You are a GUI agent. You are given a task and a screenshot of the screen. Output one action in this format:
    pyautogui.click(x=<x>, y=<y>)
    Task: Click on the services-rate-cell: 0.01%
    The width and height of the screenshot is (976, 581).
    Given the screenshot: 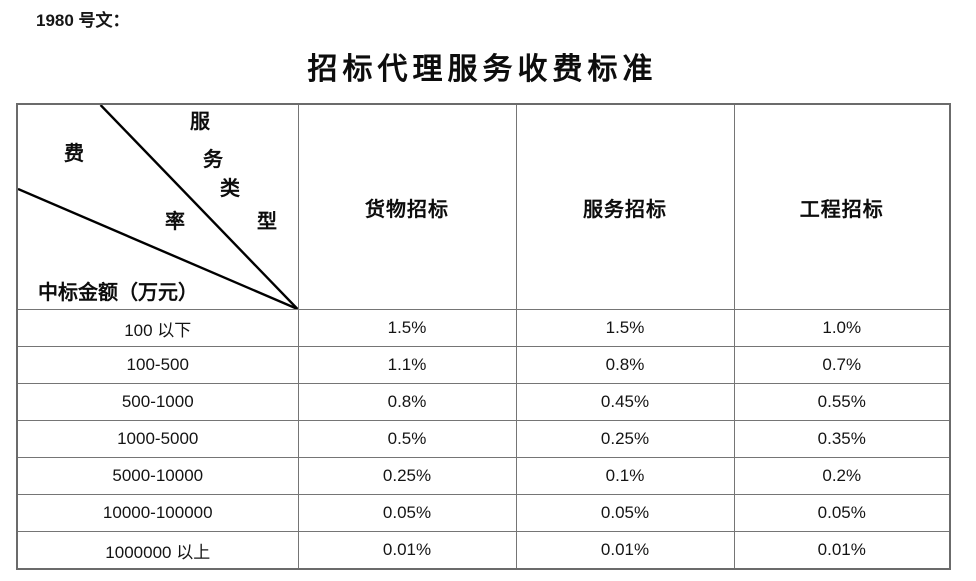 What is the action you would take?
    pyautogui.click(x=625, y=550)
    